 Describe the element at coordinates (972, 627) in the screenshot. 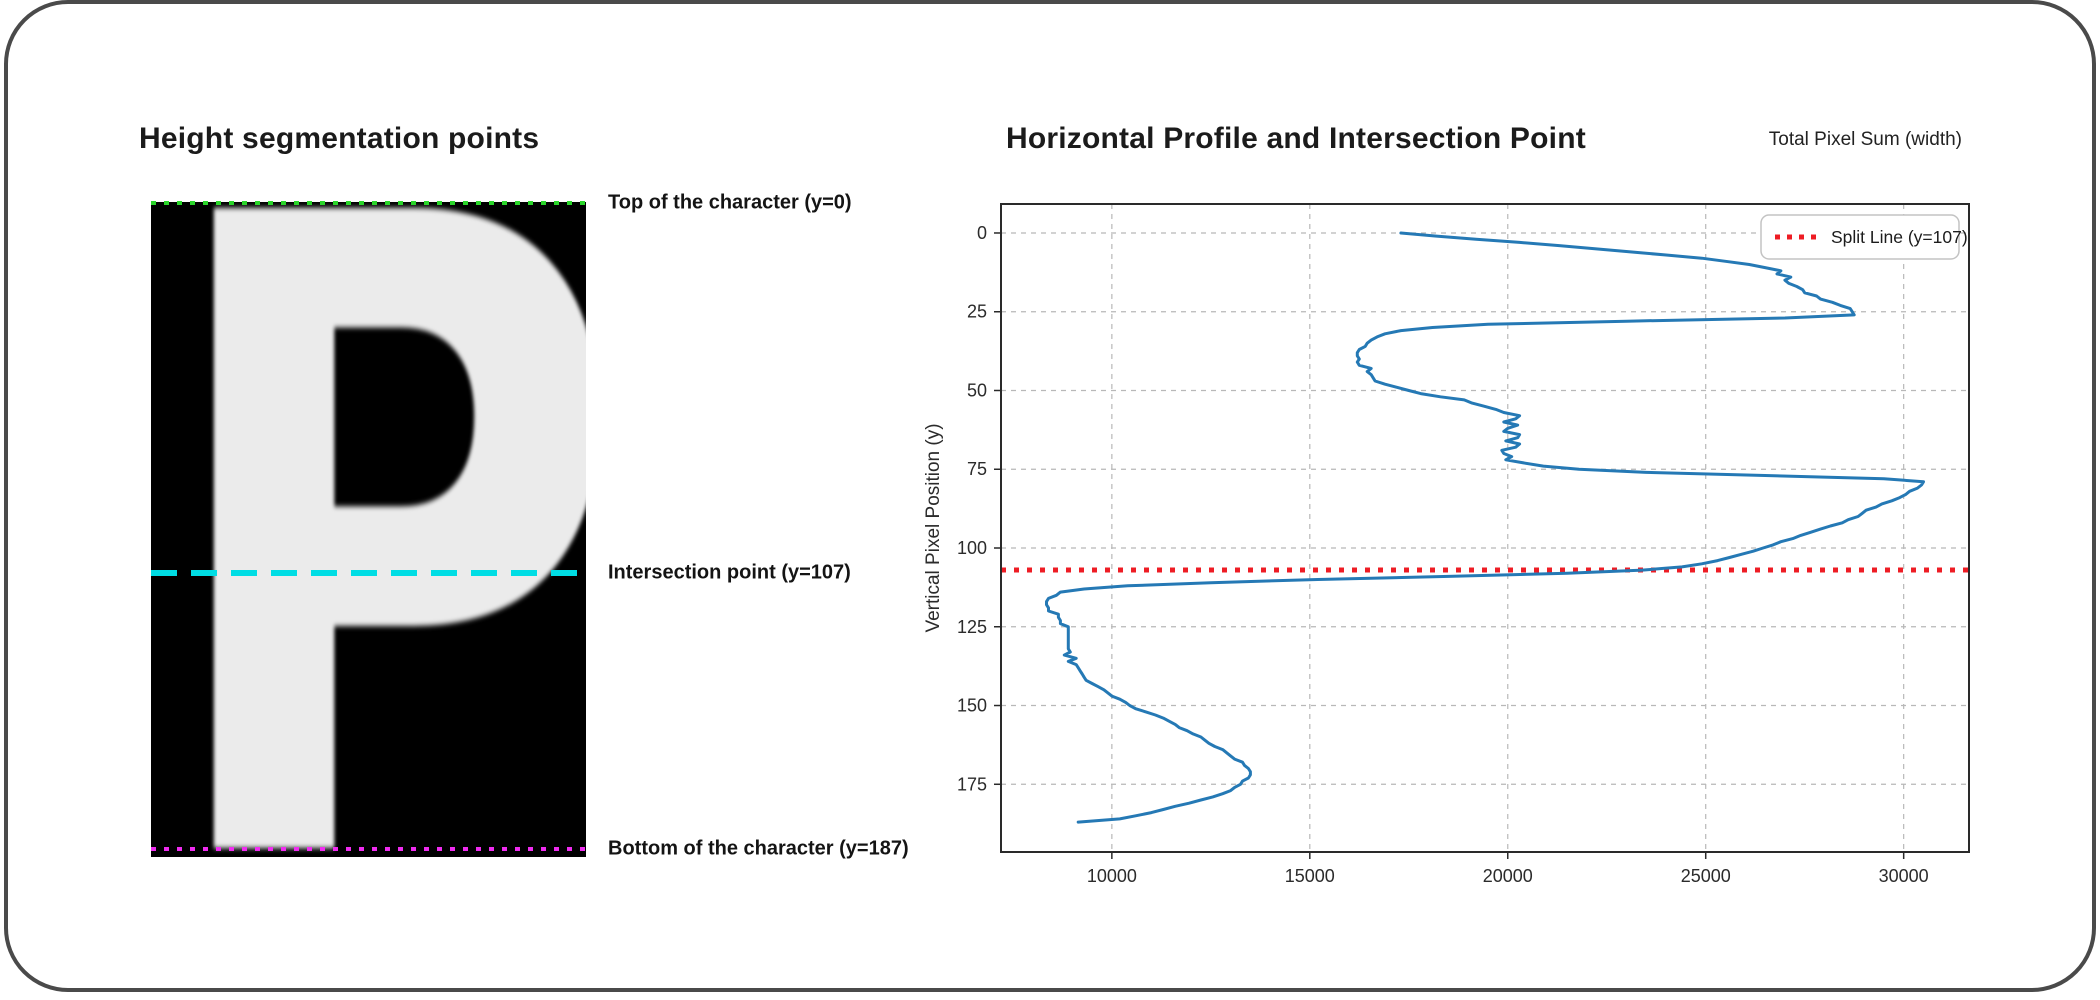

I see `y-tick-label: 125` at that location.